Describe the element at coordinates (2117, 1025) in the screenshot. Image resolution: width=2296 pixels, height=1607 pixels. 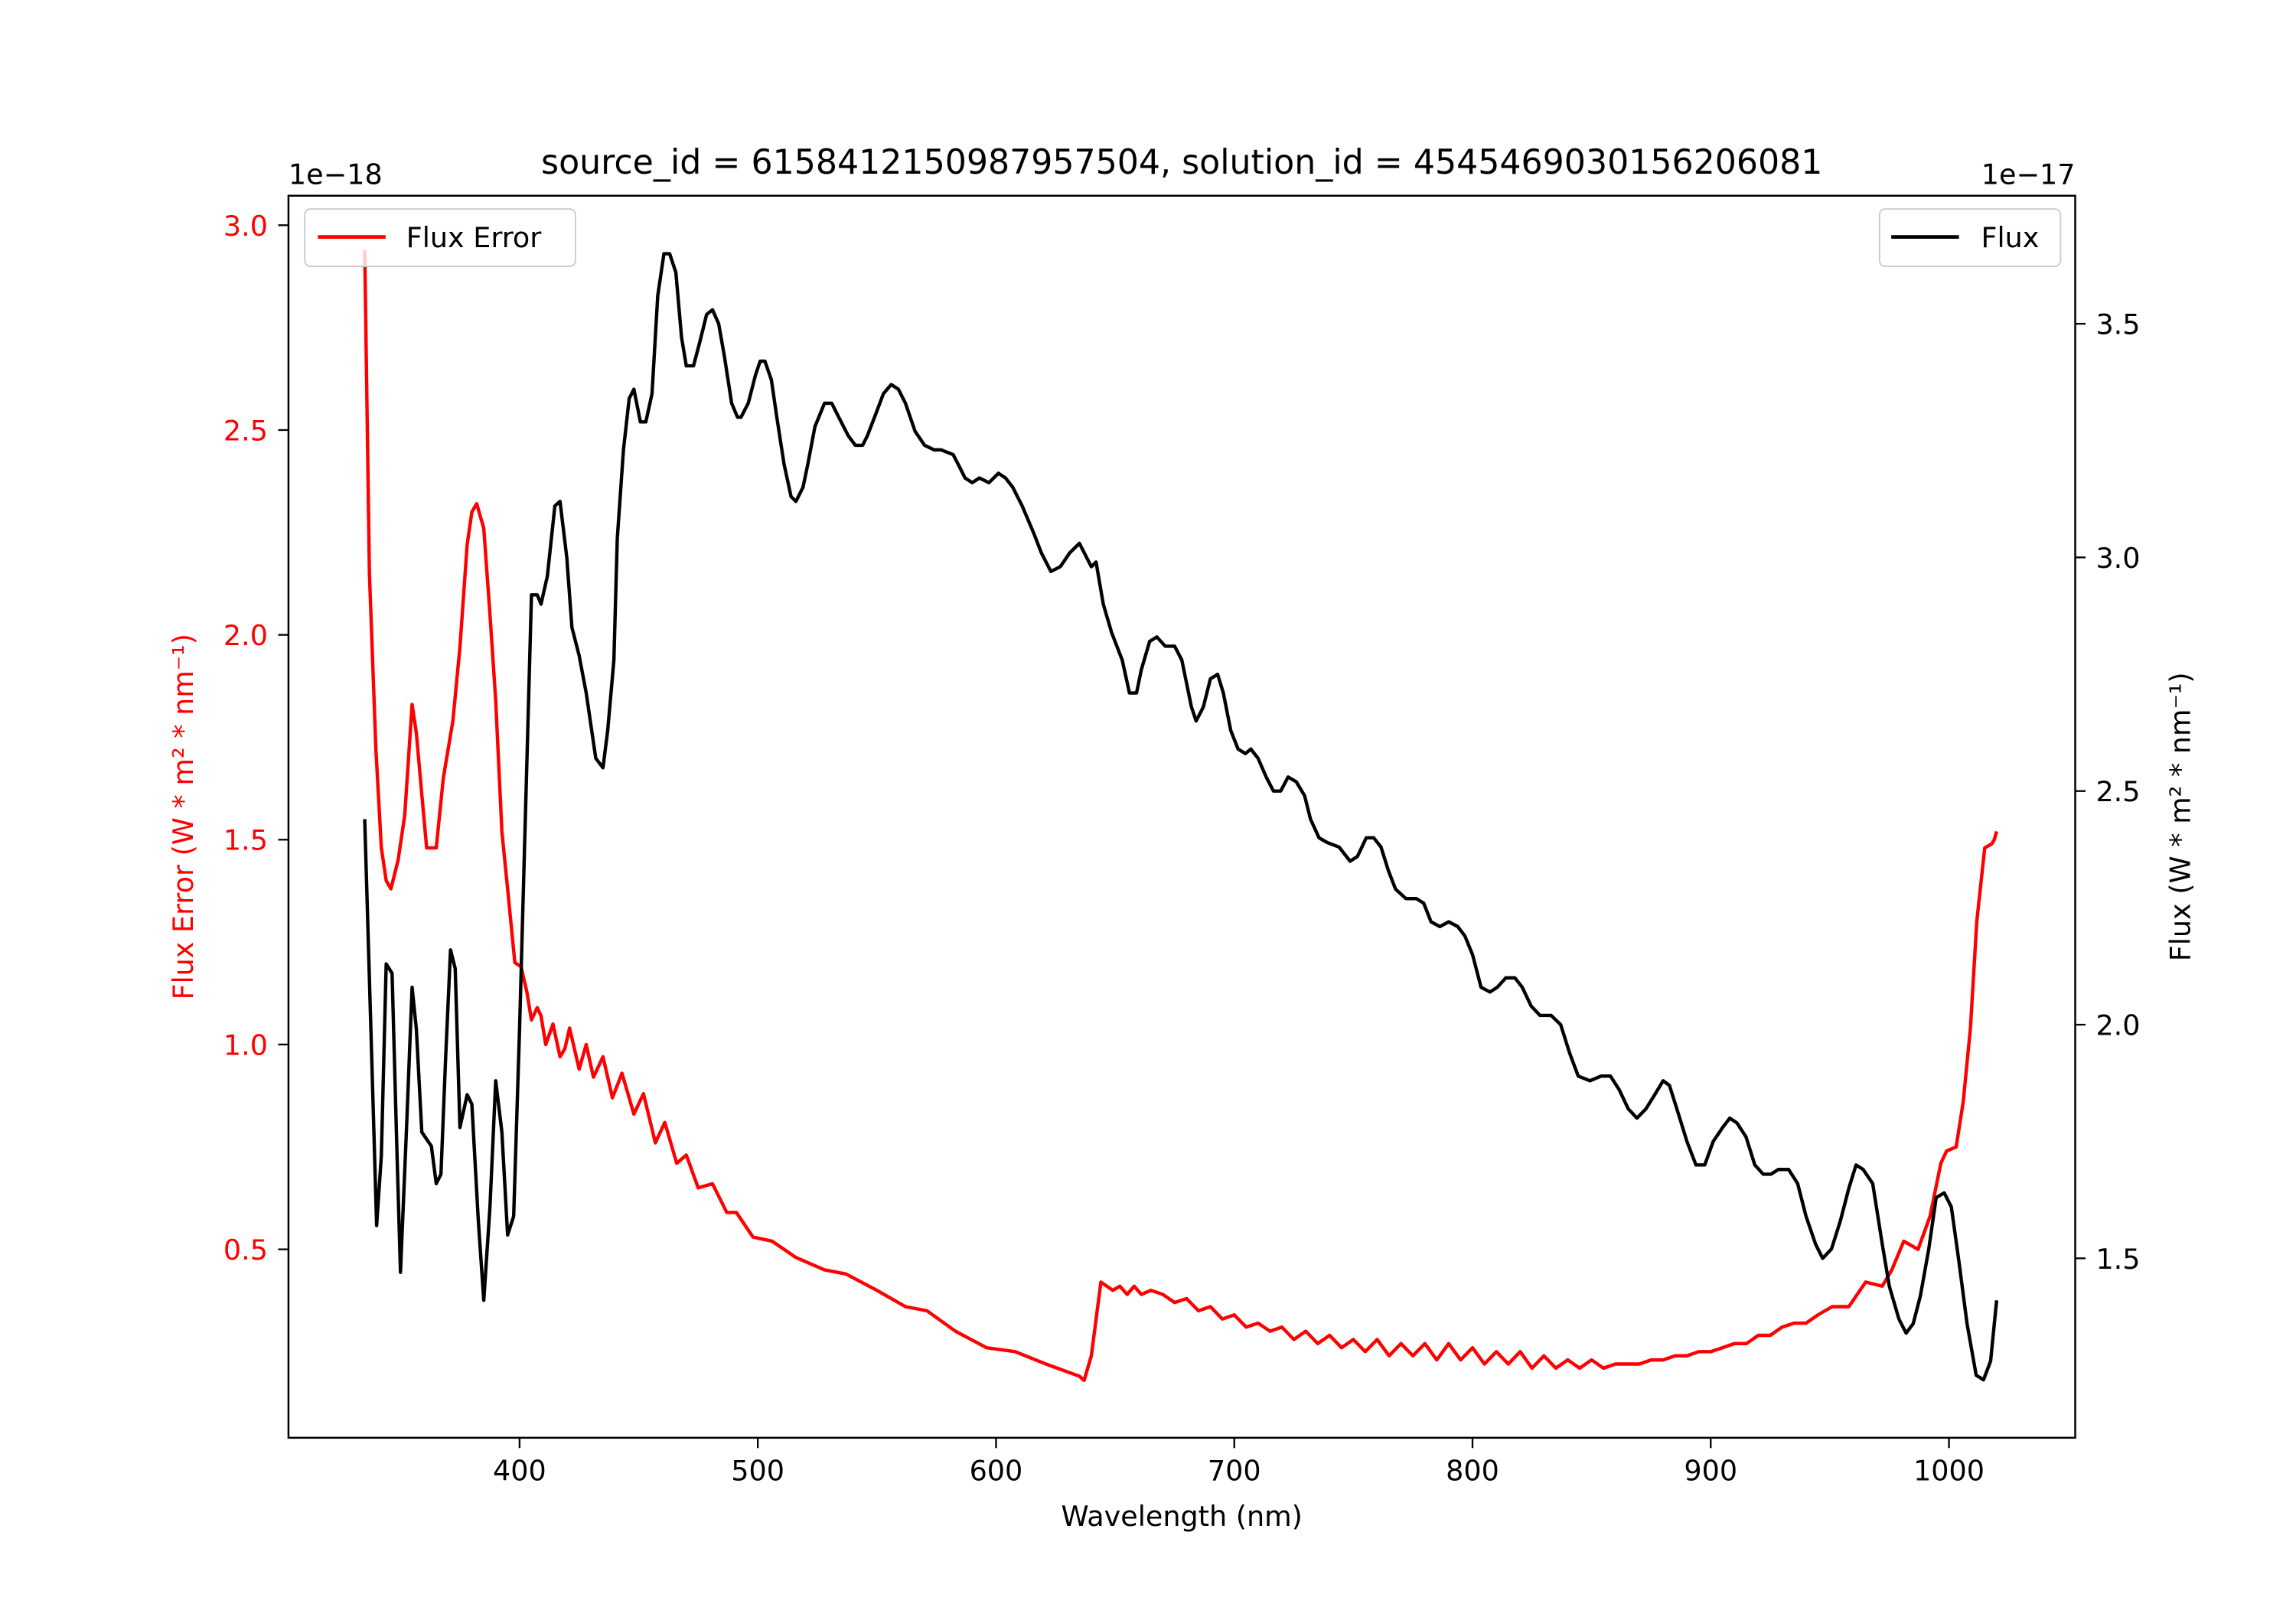
I see `right-y-tick-label: 2.0` at that location.